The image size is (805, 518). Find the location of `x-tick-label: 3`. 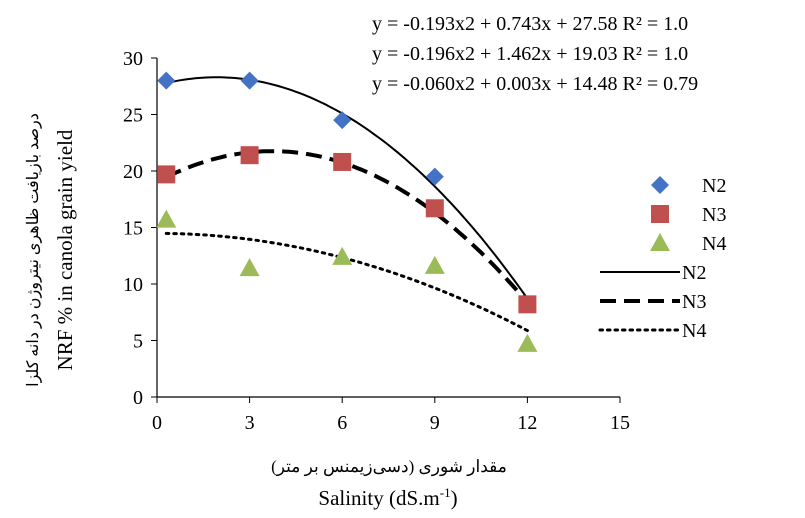

x-tick-label: 3 is located at coordinates (250, 423).